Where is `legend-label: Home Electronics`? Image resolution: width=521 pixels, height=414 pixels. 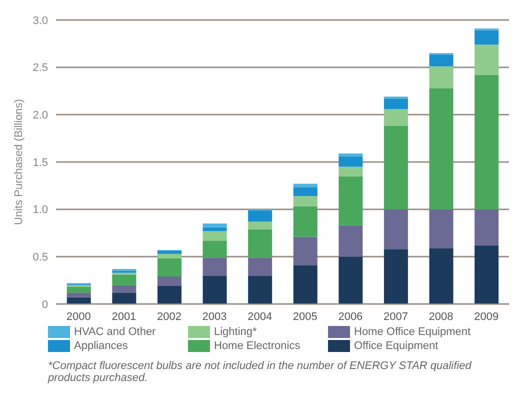
legend-label: Home Electronics is located at coordinates (257, 346).